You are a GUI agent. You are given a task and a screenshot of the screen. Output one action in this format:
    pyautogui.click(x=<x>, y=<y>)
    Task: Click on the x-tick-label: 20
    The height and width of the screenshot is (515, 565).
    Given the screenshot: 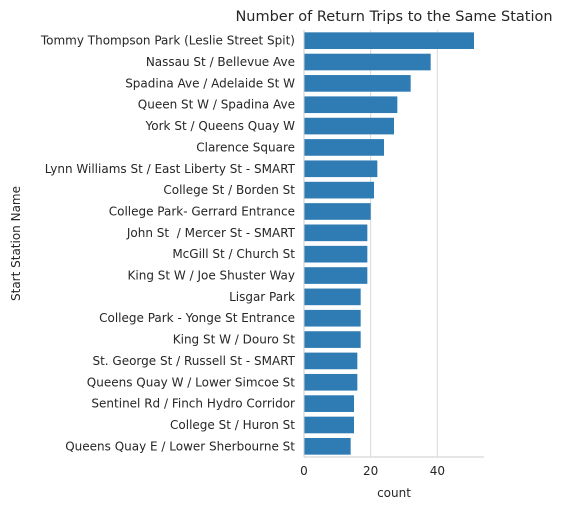 What is the action you would take?
    pyautogui.click(x=370, y=471)
    